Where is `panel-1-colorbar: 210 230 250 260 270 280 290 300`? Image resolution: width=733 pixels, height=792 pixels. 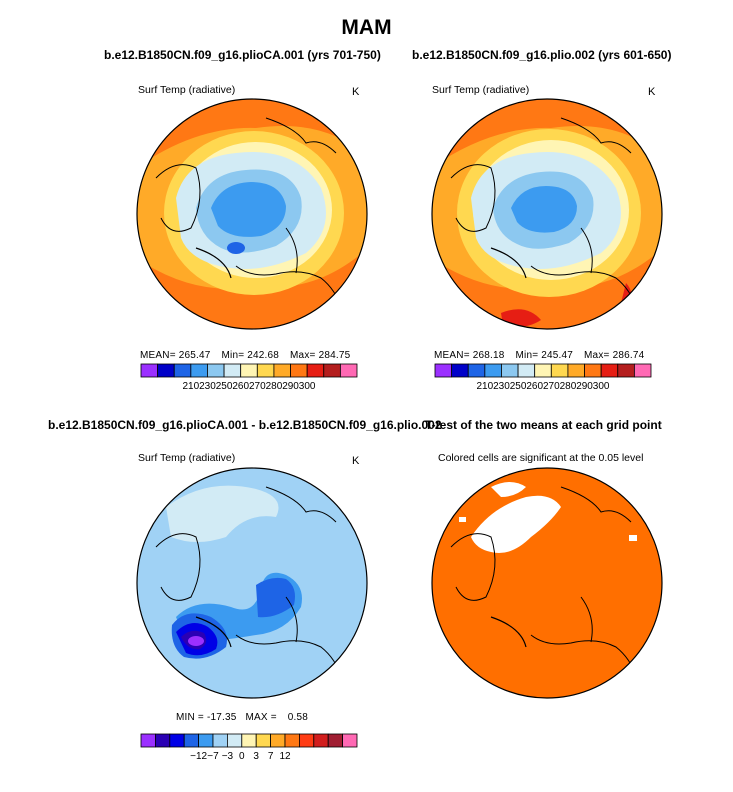
panel-1-colorbar: 210 230 250 260 270 280 290 300 is located at coordinates (249, 377).